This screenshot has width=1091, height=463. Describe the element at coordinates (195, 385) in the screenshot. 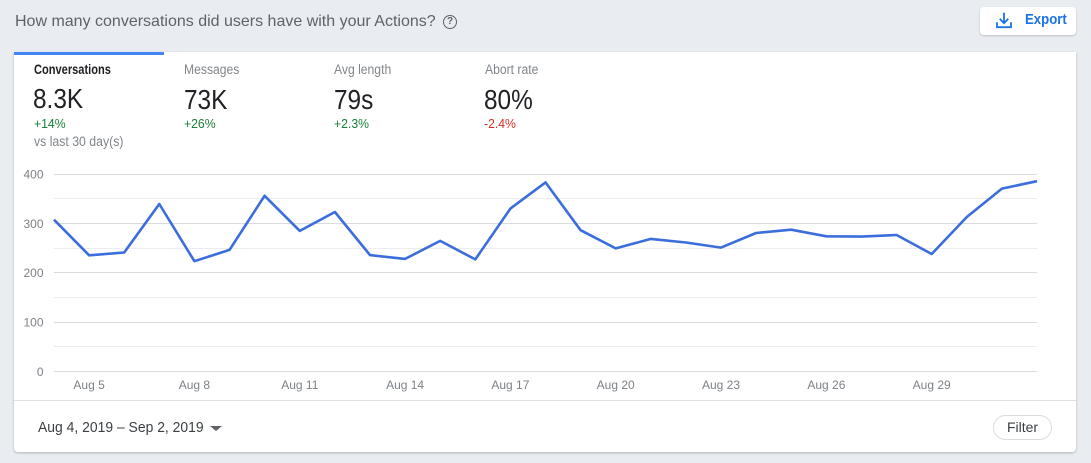

I see `svg-text: Aug 8` at that location.